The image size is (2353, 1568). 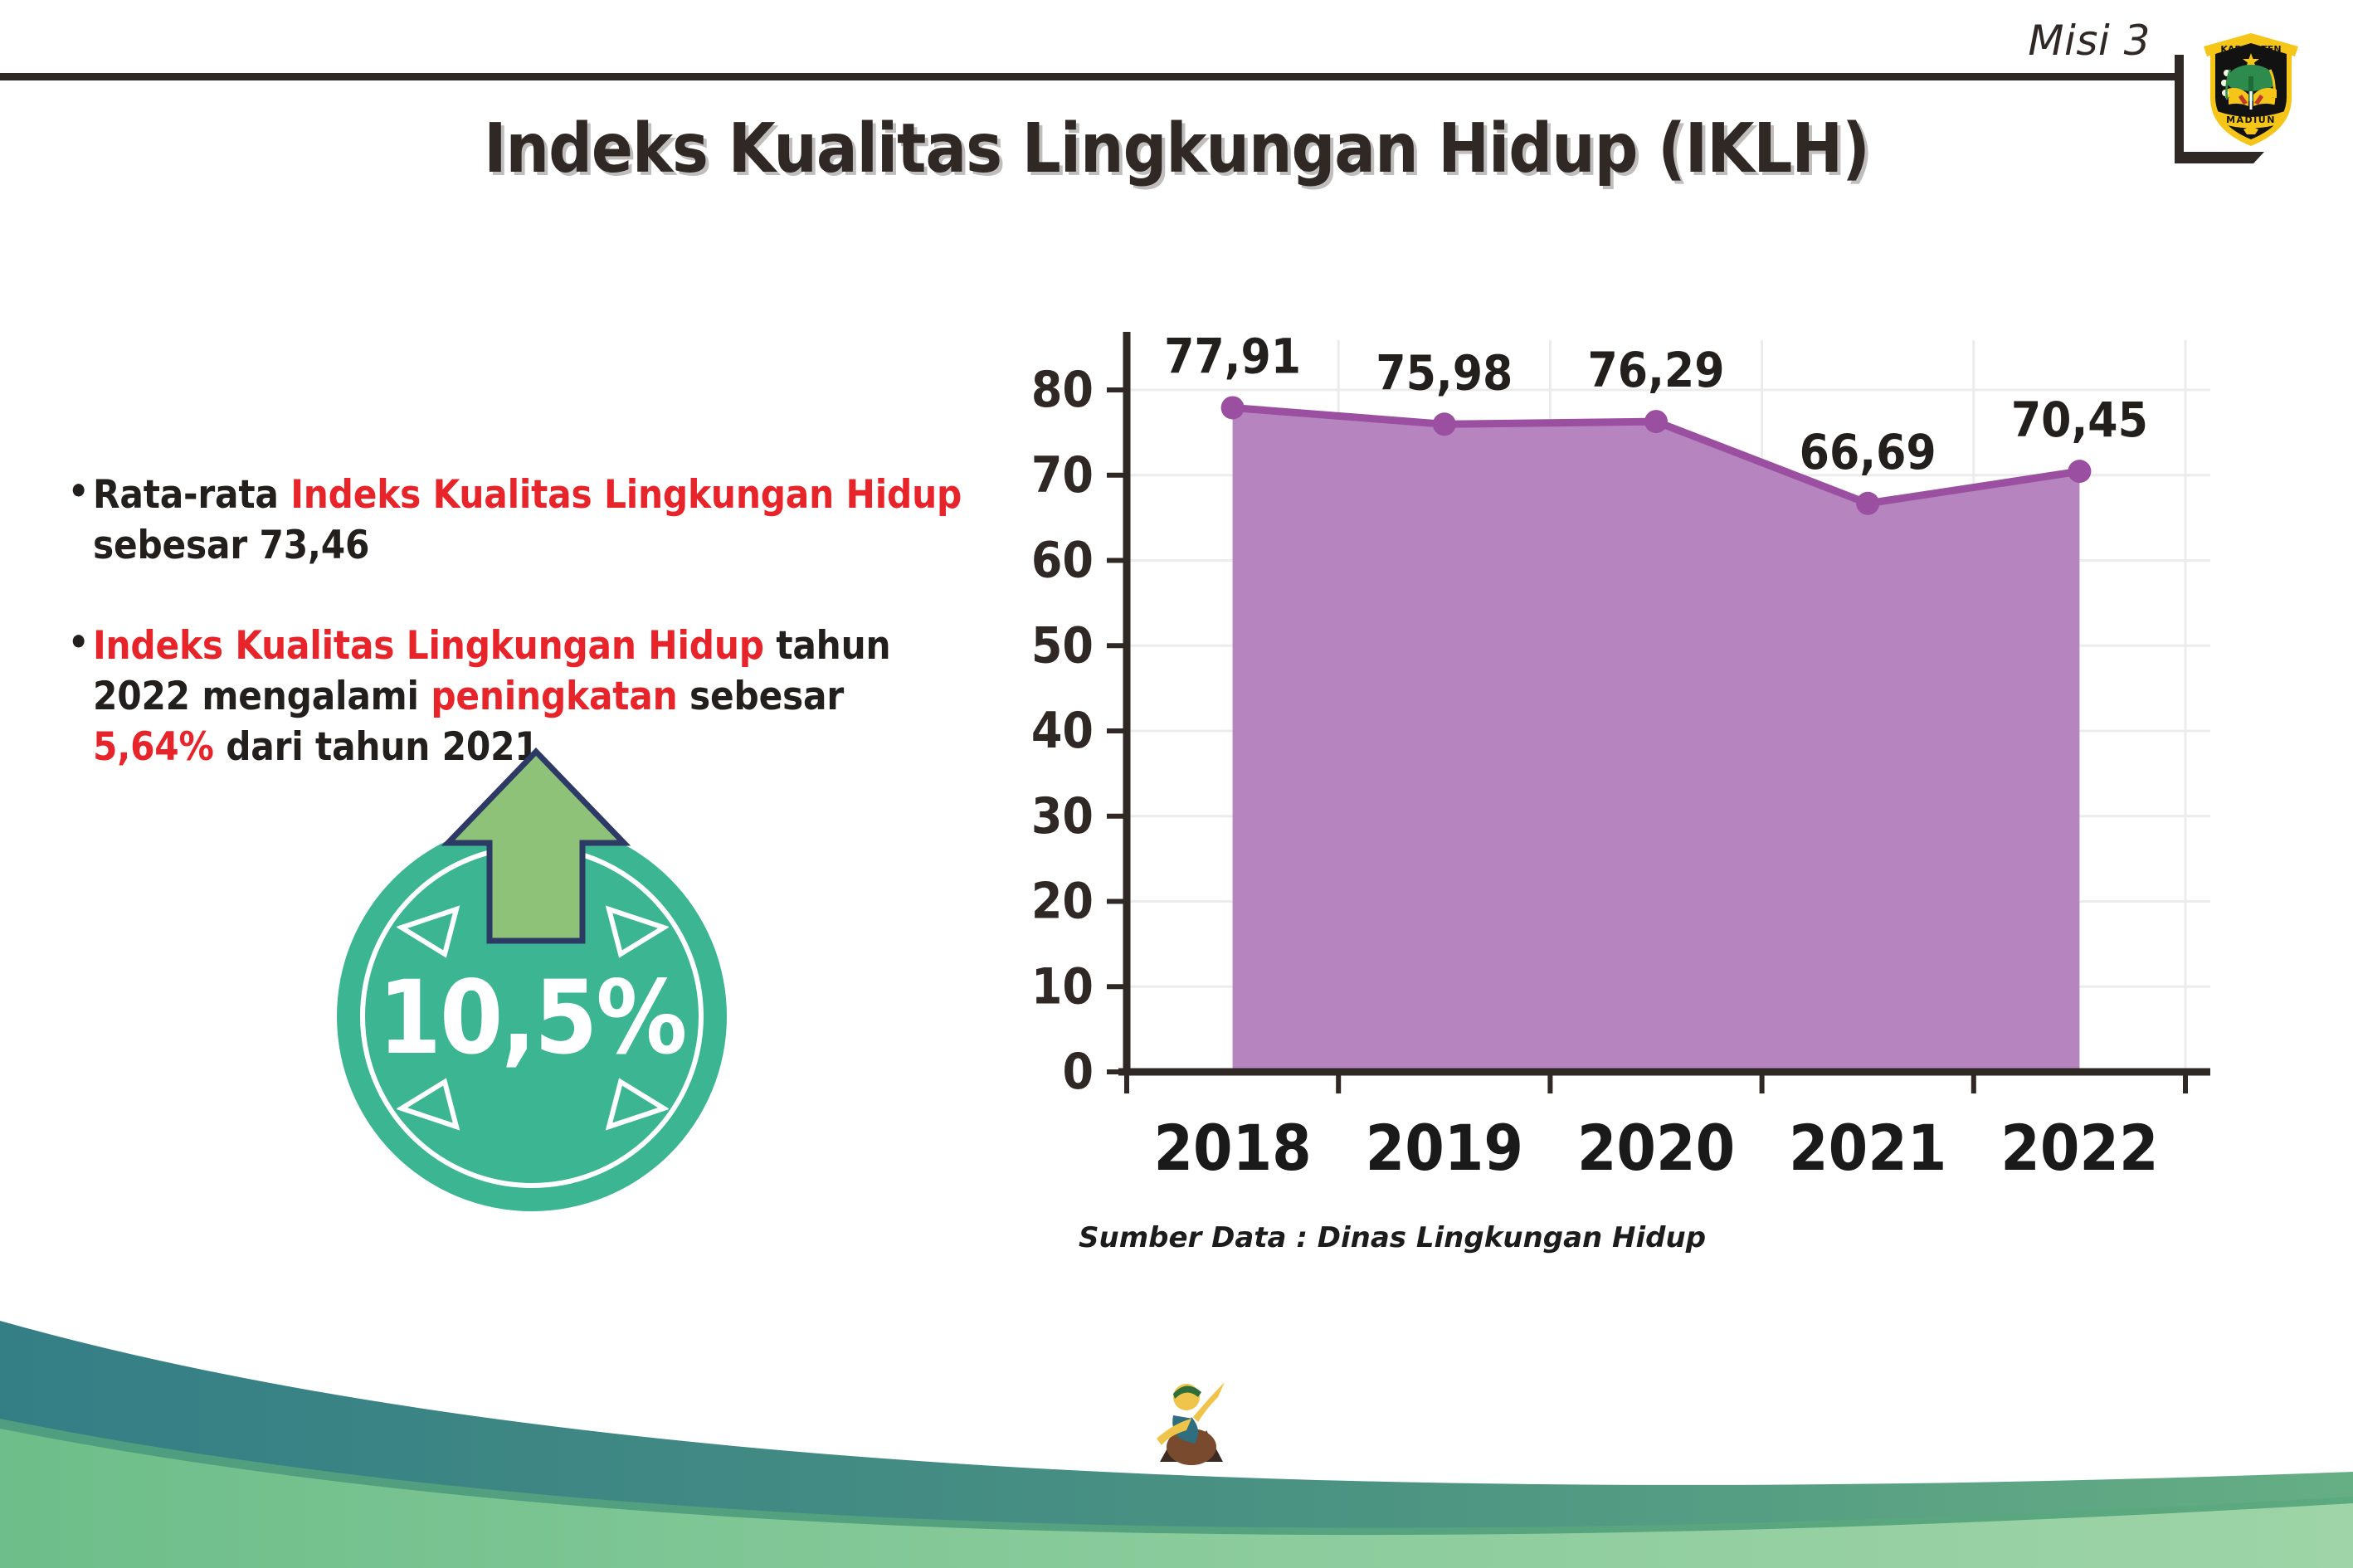 I want to click on plain-text: dari tahun 2021, so click(x=376, y=747).